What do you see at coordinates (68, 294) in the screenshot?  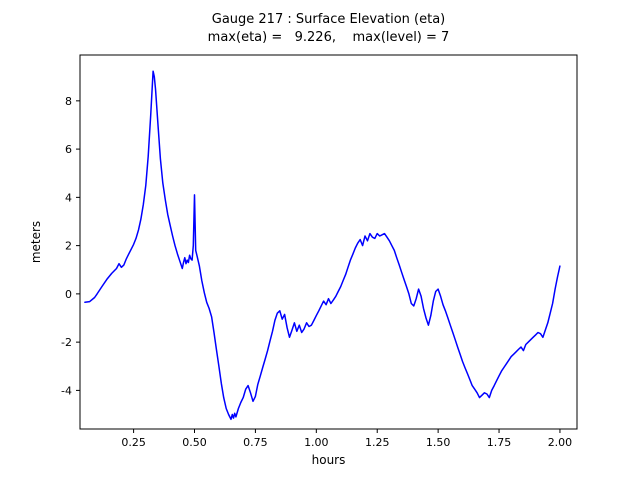 I see `y-tick-label: 0` at bounding box center [68, 294].